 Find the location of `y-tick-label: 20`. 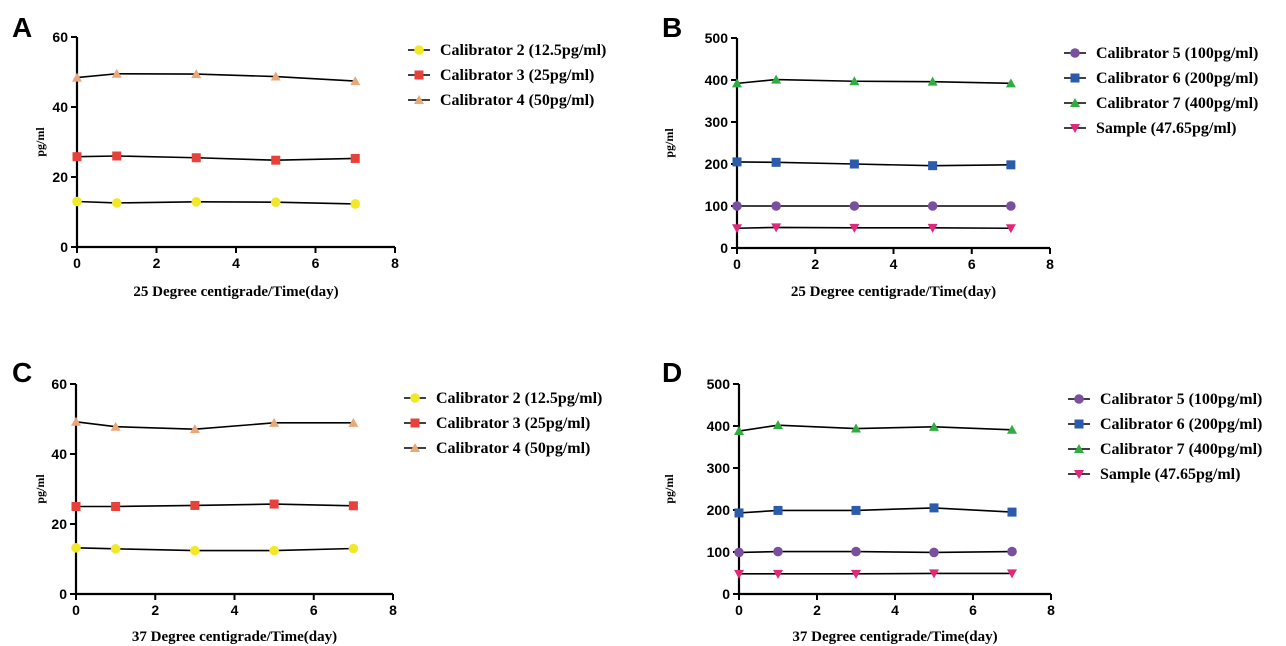

y-tick-label: 20 is located at coordinates (59, 524).